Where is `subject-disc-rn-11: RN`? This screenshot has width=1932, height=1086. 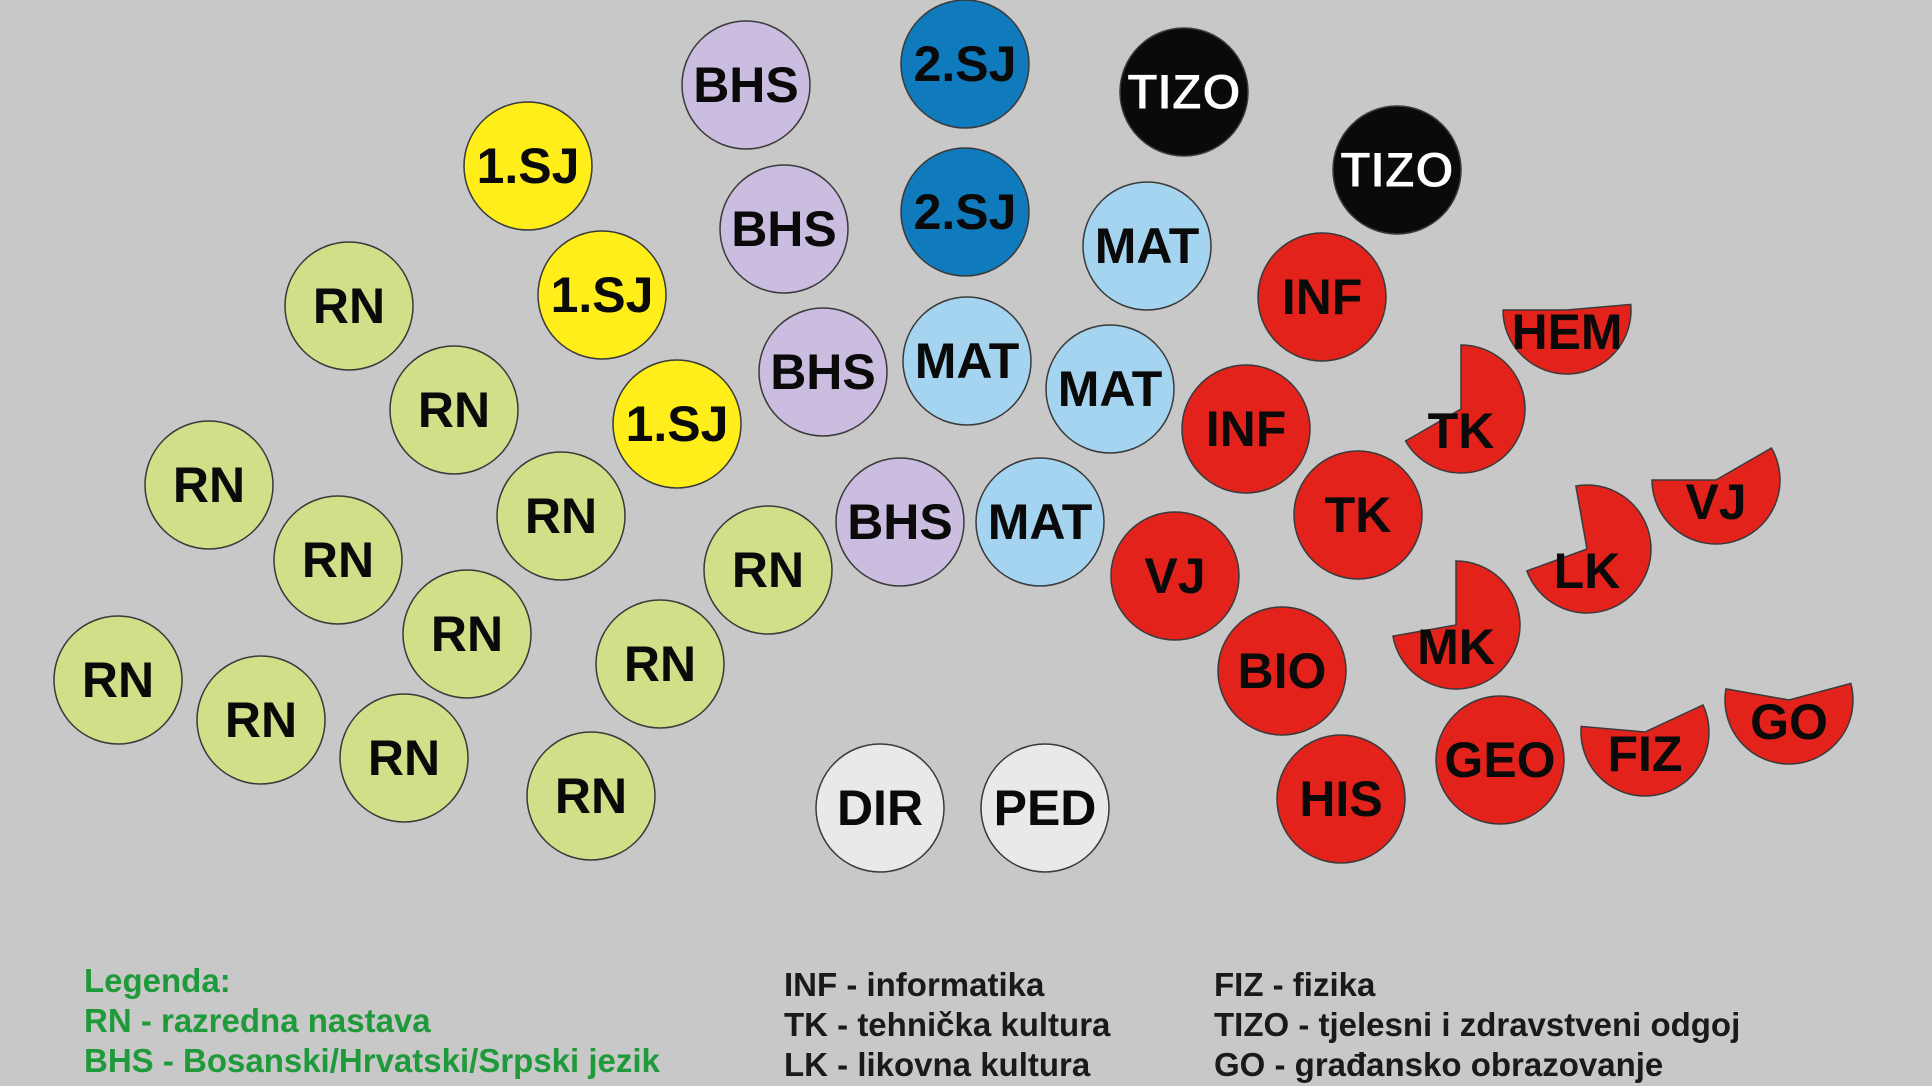
subject-disc-rn-11: RN is located at coordinates (404, 758).